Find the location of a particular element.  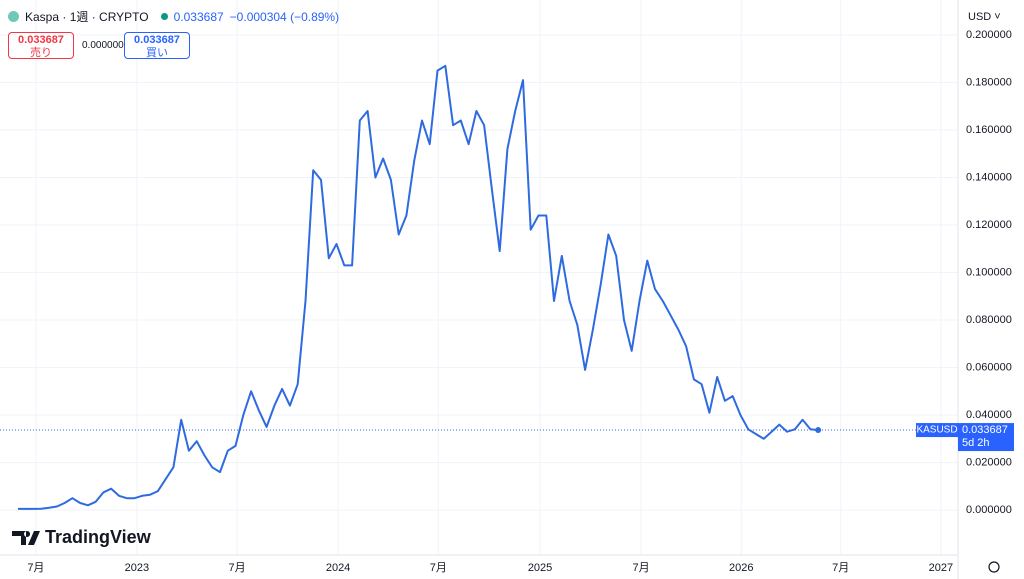

y-tick-label: 0.060000 is located at coordinates (989, 367).